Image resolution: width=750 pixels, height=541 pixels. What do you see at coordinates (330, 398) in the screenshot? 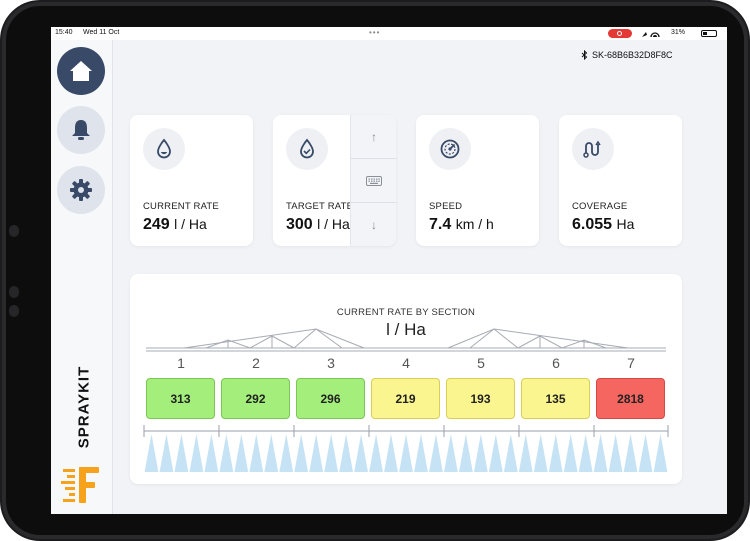
I see `section-3-rate: 296` at bounding box center [330, 398].